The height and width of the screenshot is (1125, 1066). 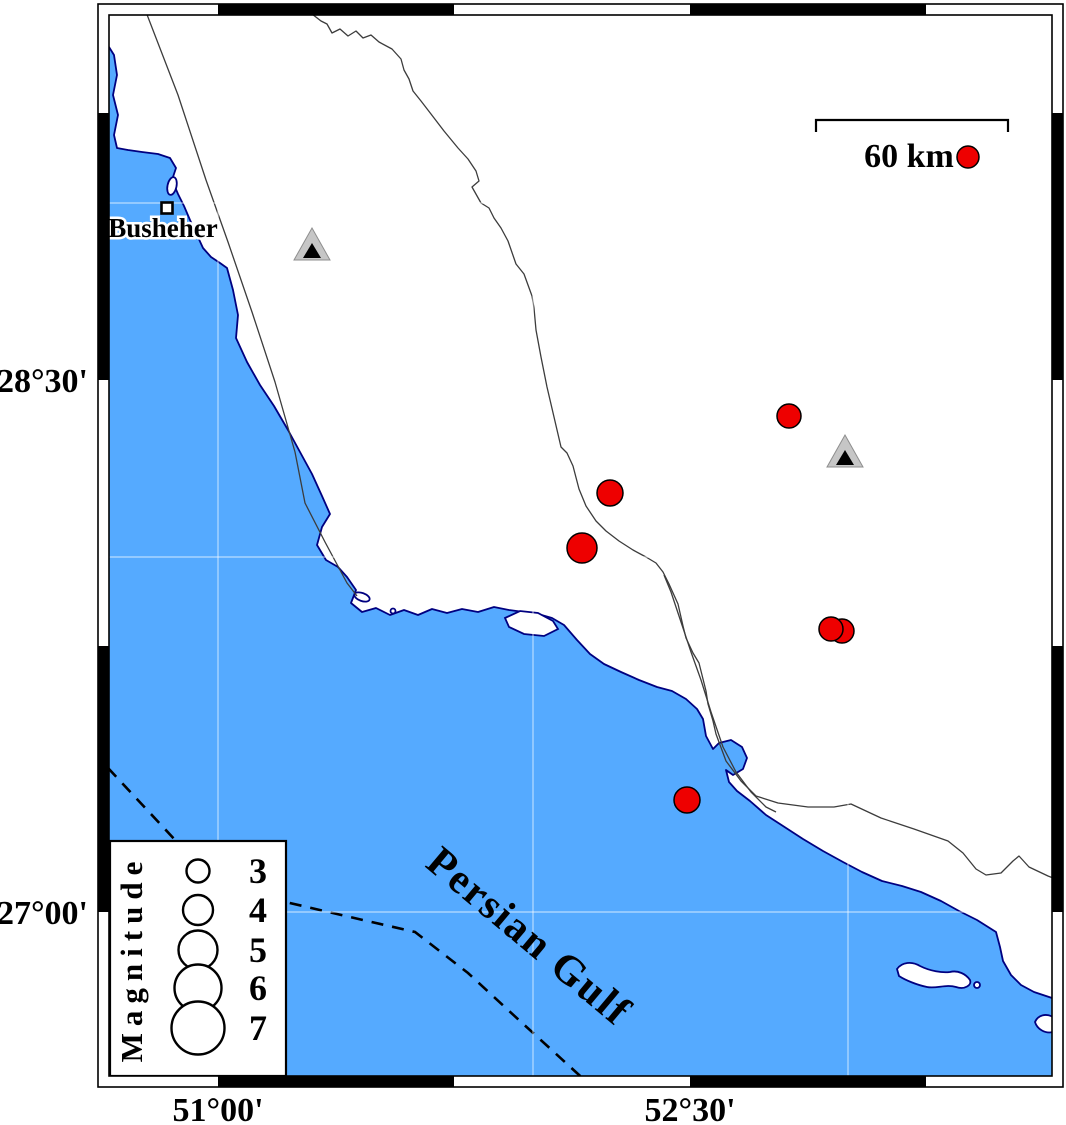 What do you see at coordinates (258, 988) in the screenshot?
I see `legend-magnitude-value: 6` at bounding box center [258, 988].